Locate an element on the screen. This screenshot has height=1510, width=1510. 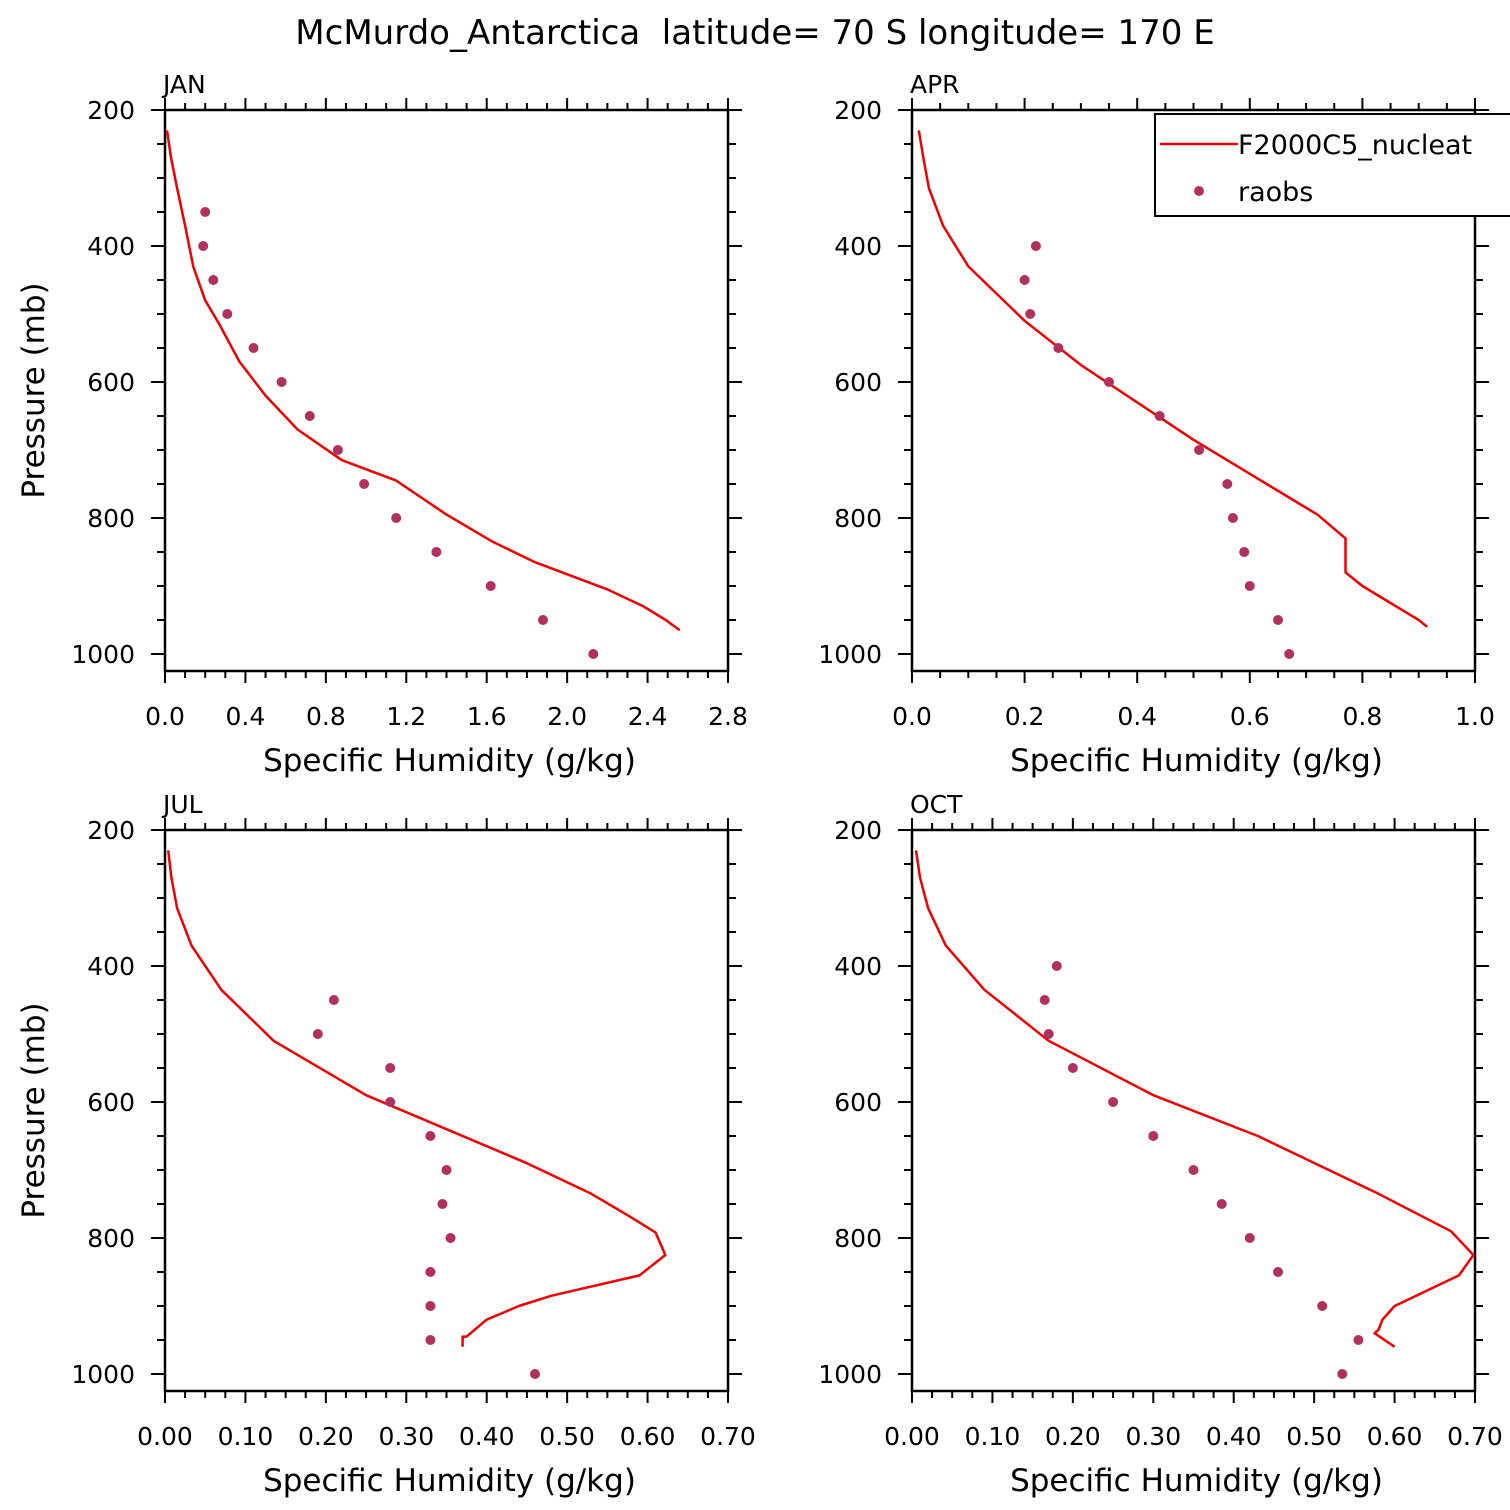
x-tick-label: 0.40 is located at coordinates (487, 1436).